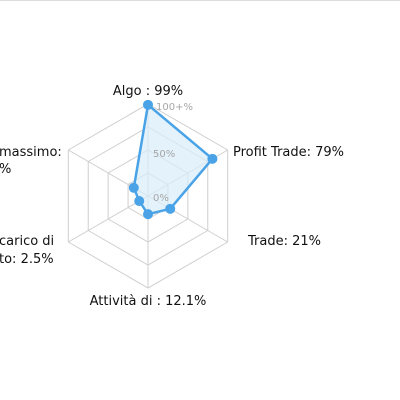 Image resolution: width=400 pixels, height=400 pixels. What do you see at coordinates (31, 152) in the screenshot?
I see `axis-label-massimo-line1: massimo:` at bounding box center [31, 152].